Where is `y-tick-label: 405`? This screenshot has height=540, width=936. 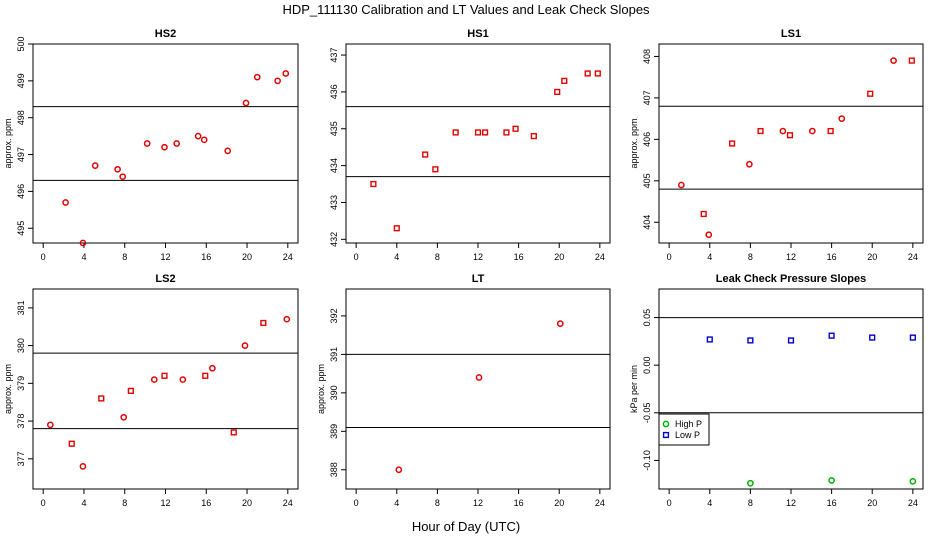
y-tick-label: 405 is located at coordinates (647, 180).